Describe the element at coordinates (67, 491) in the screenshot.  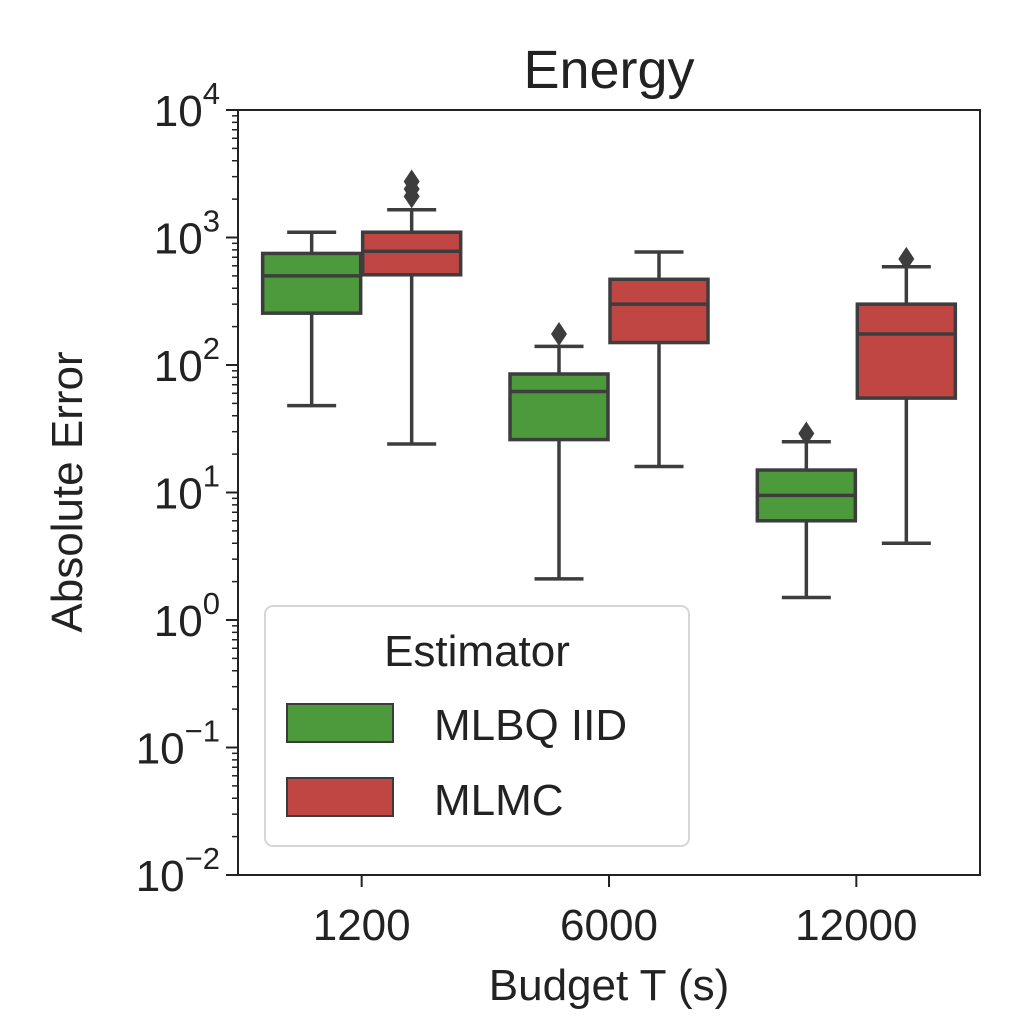
I see `y-axis-label: Absolute Error` at that location.